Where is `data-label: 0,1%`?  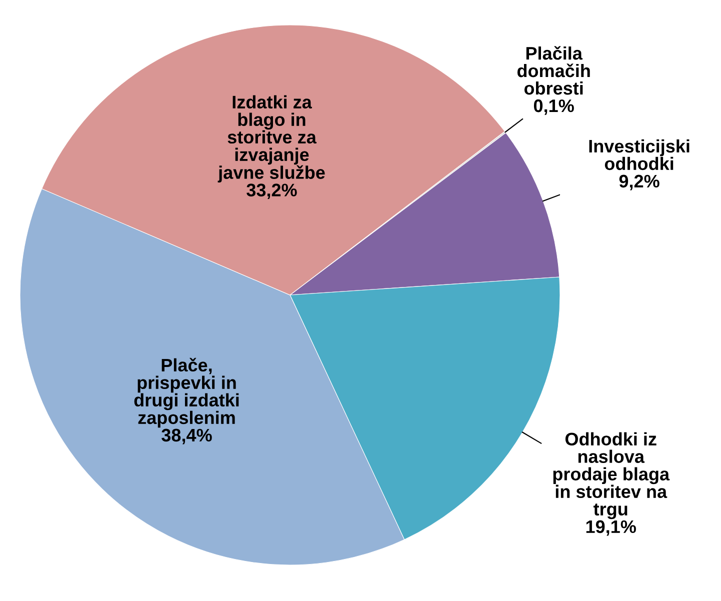 data-label: 0,1% is located at coordinates (554, 107).